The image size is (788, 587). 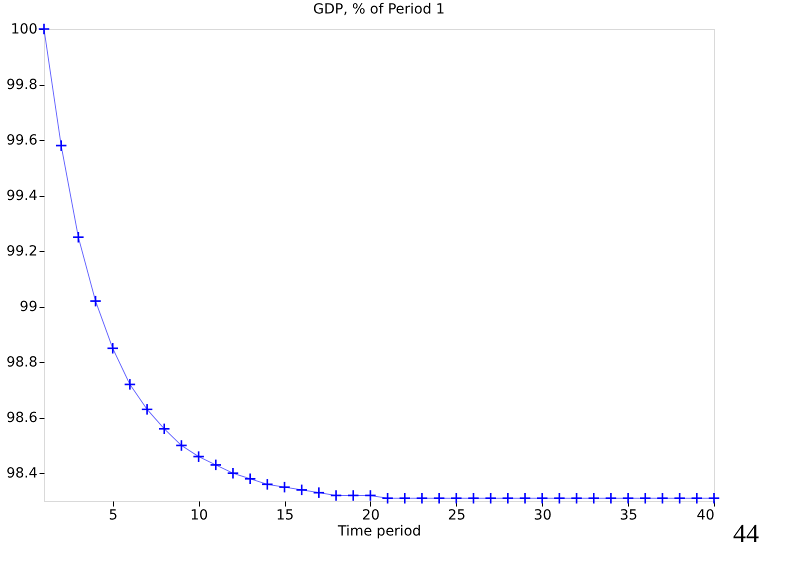 I want to click on x-axis-title: Time period, so click(x=379, y=532).